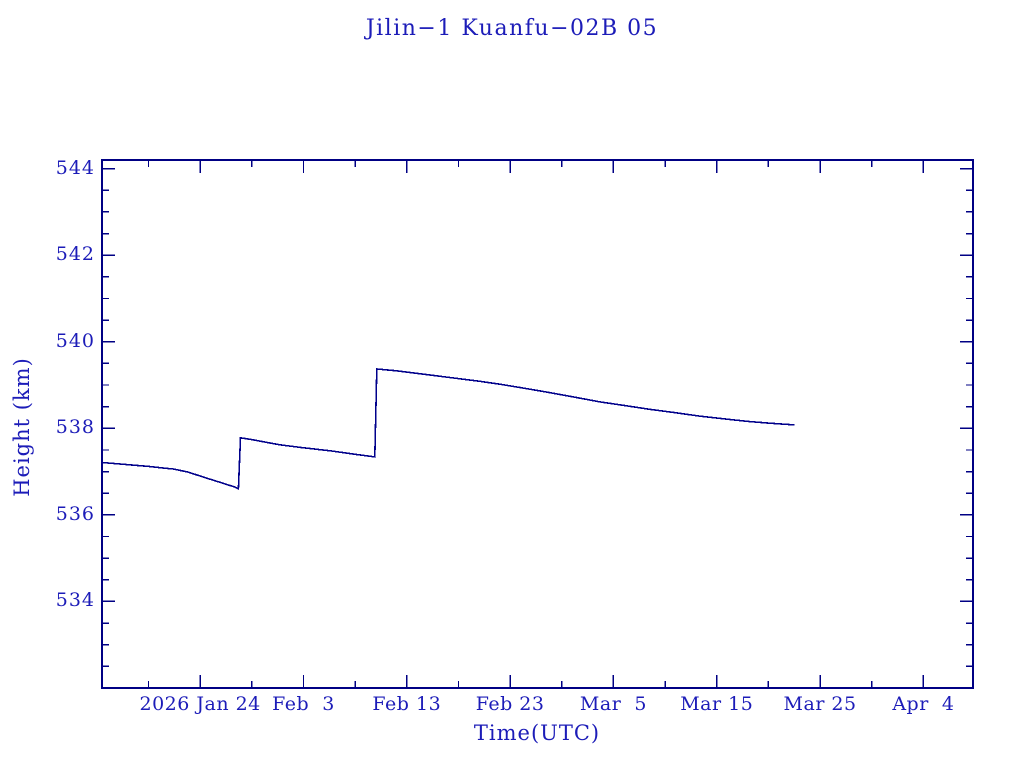 The width and height of the screenshot is (1024, 768). I want to click on x-tick-label: Feb 23, so click(510, 704).